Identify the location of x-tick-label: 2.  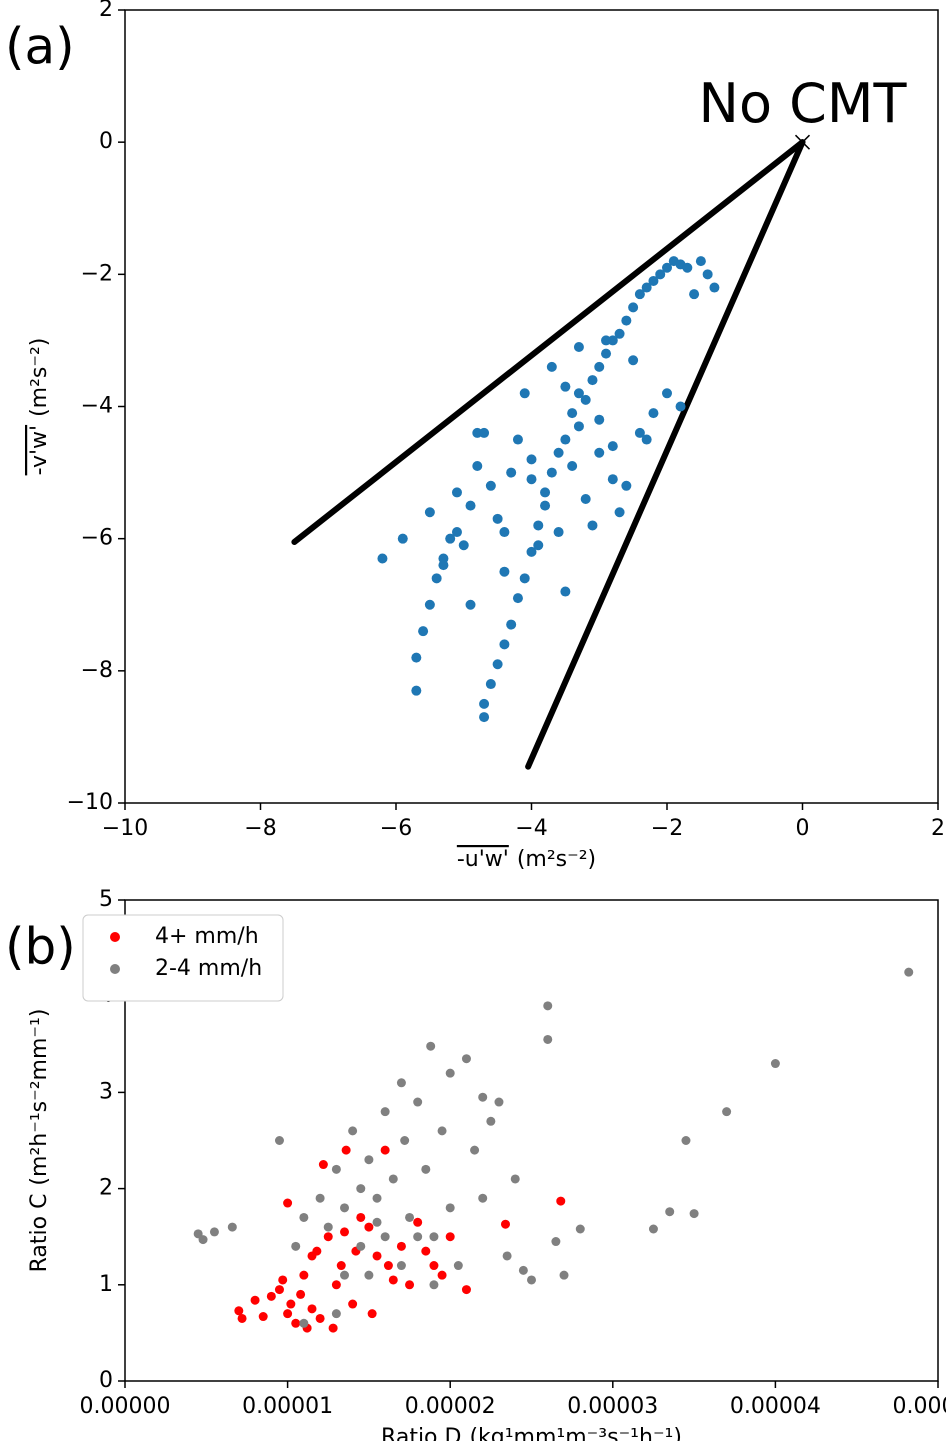
(938, 828).